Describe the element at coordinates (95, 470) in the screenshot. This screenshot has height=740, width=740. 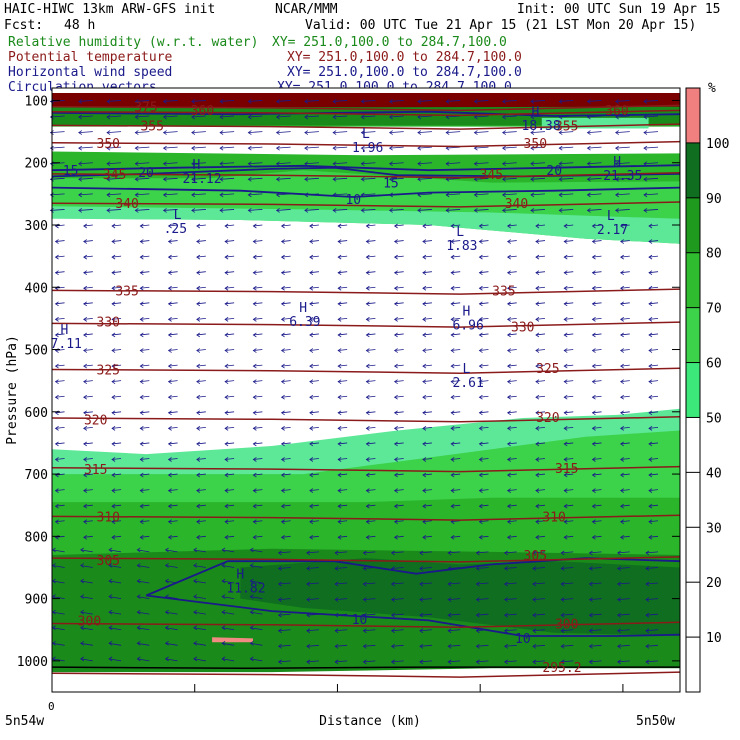
I see `theta-label: 315` at that location.